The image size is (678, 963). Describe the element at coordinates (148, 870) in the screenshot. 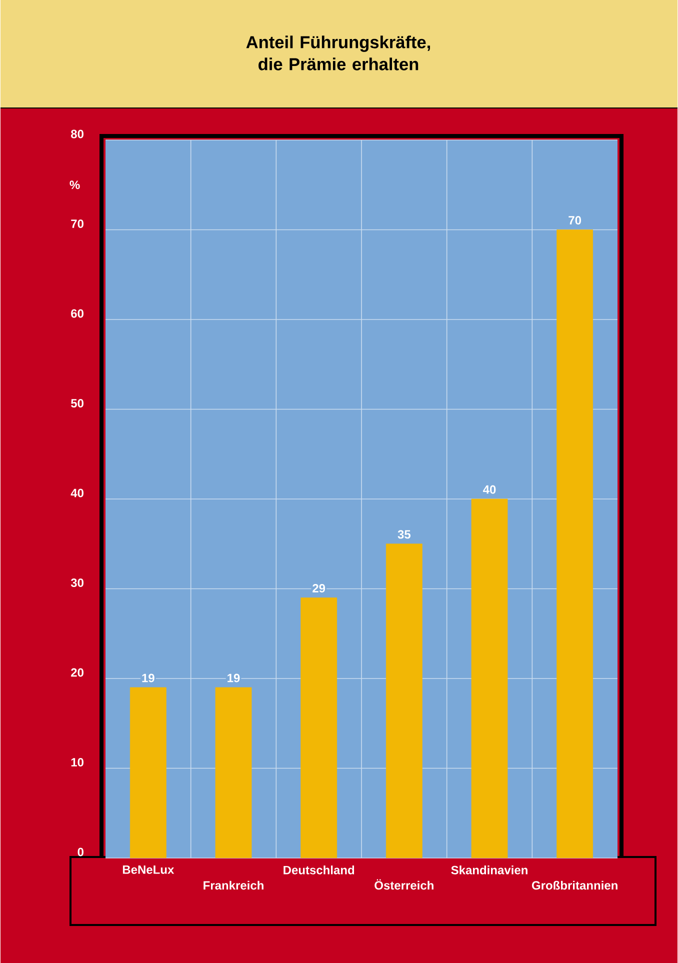

I see `x-tick-label: BeNeLux` at that location.